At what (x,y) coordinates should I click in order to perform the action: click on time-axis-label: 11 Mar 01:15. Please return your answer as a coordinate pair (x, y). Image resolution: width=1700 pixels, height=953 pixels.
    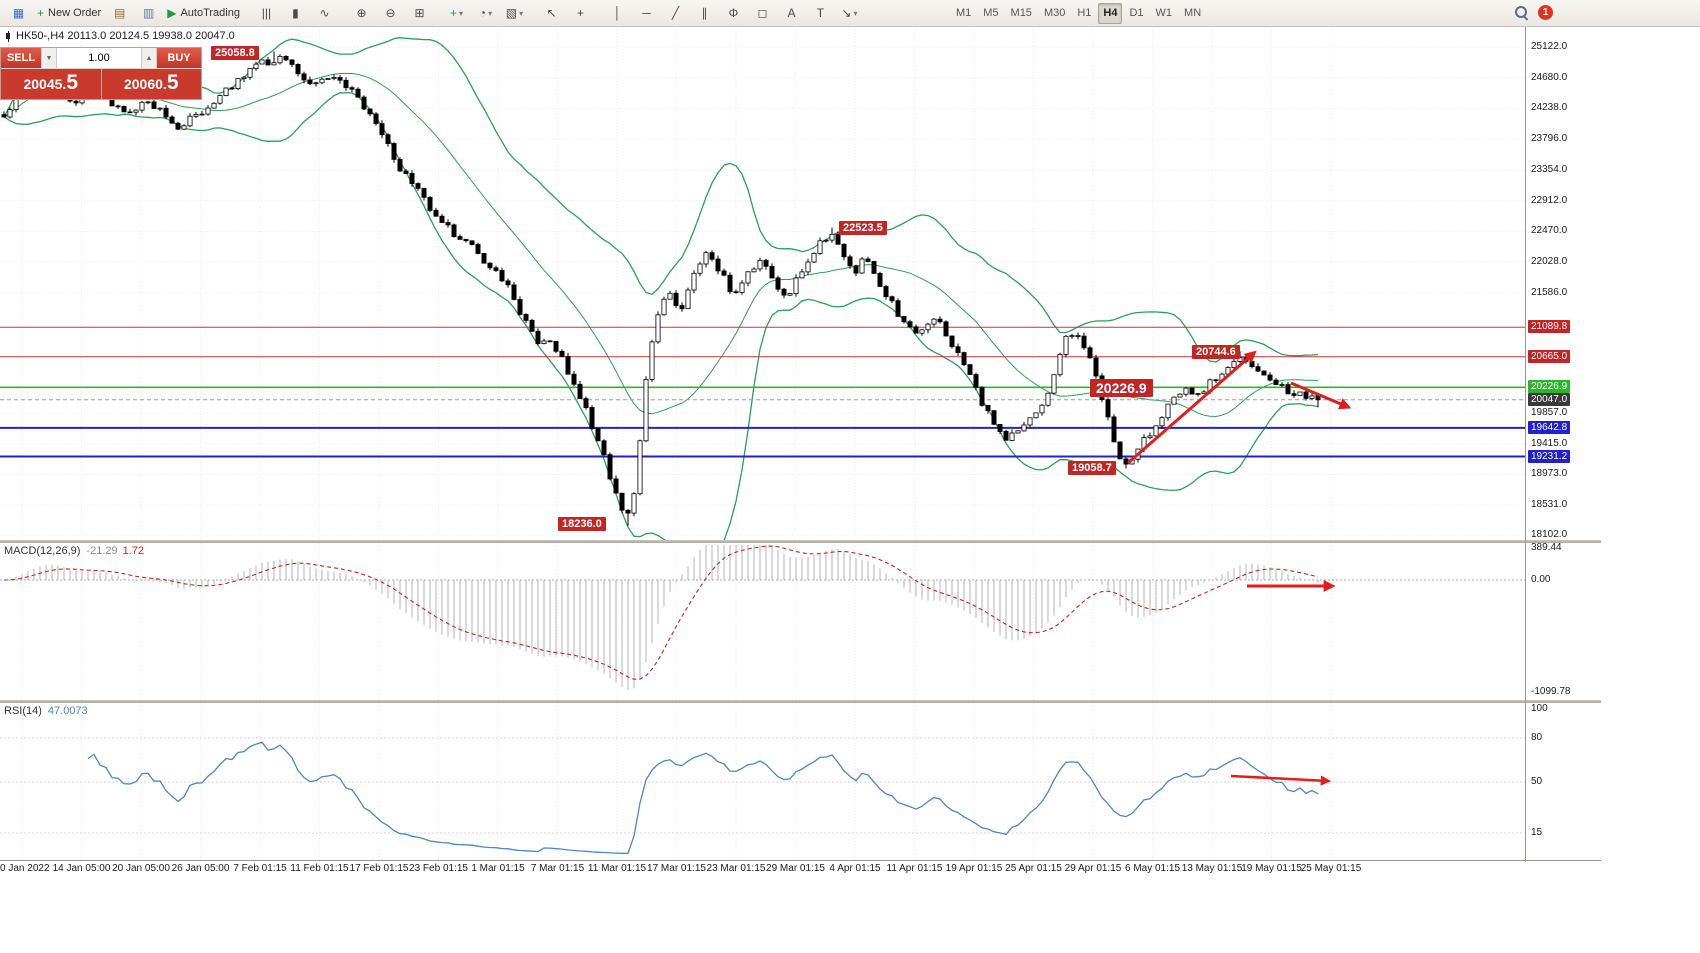
    Looking at the image, I should click on (617, 868).